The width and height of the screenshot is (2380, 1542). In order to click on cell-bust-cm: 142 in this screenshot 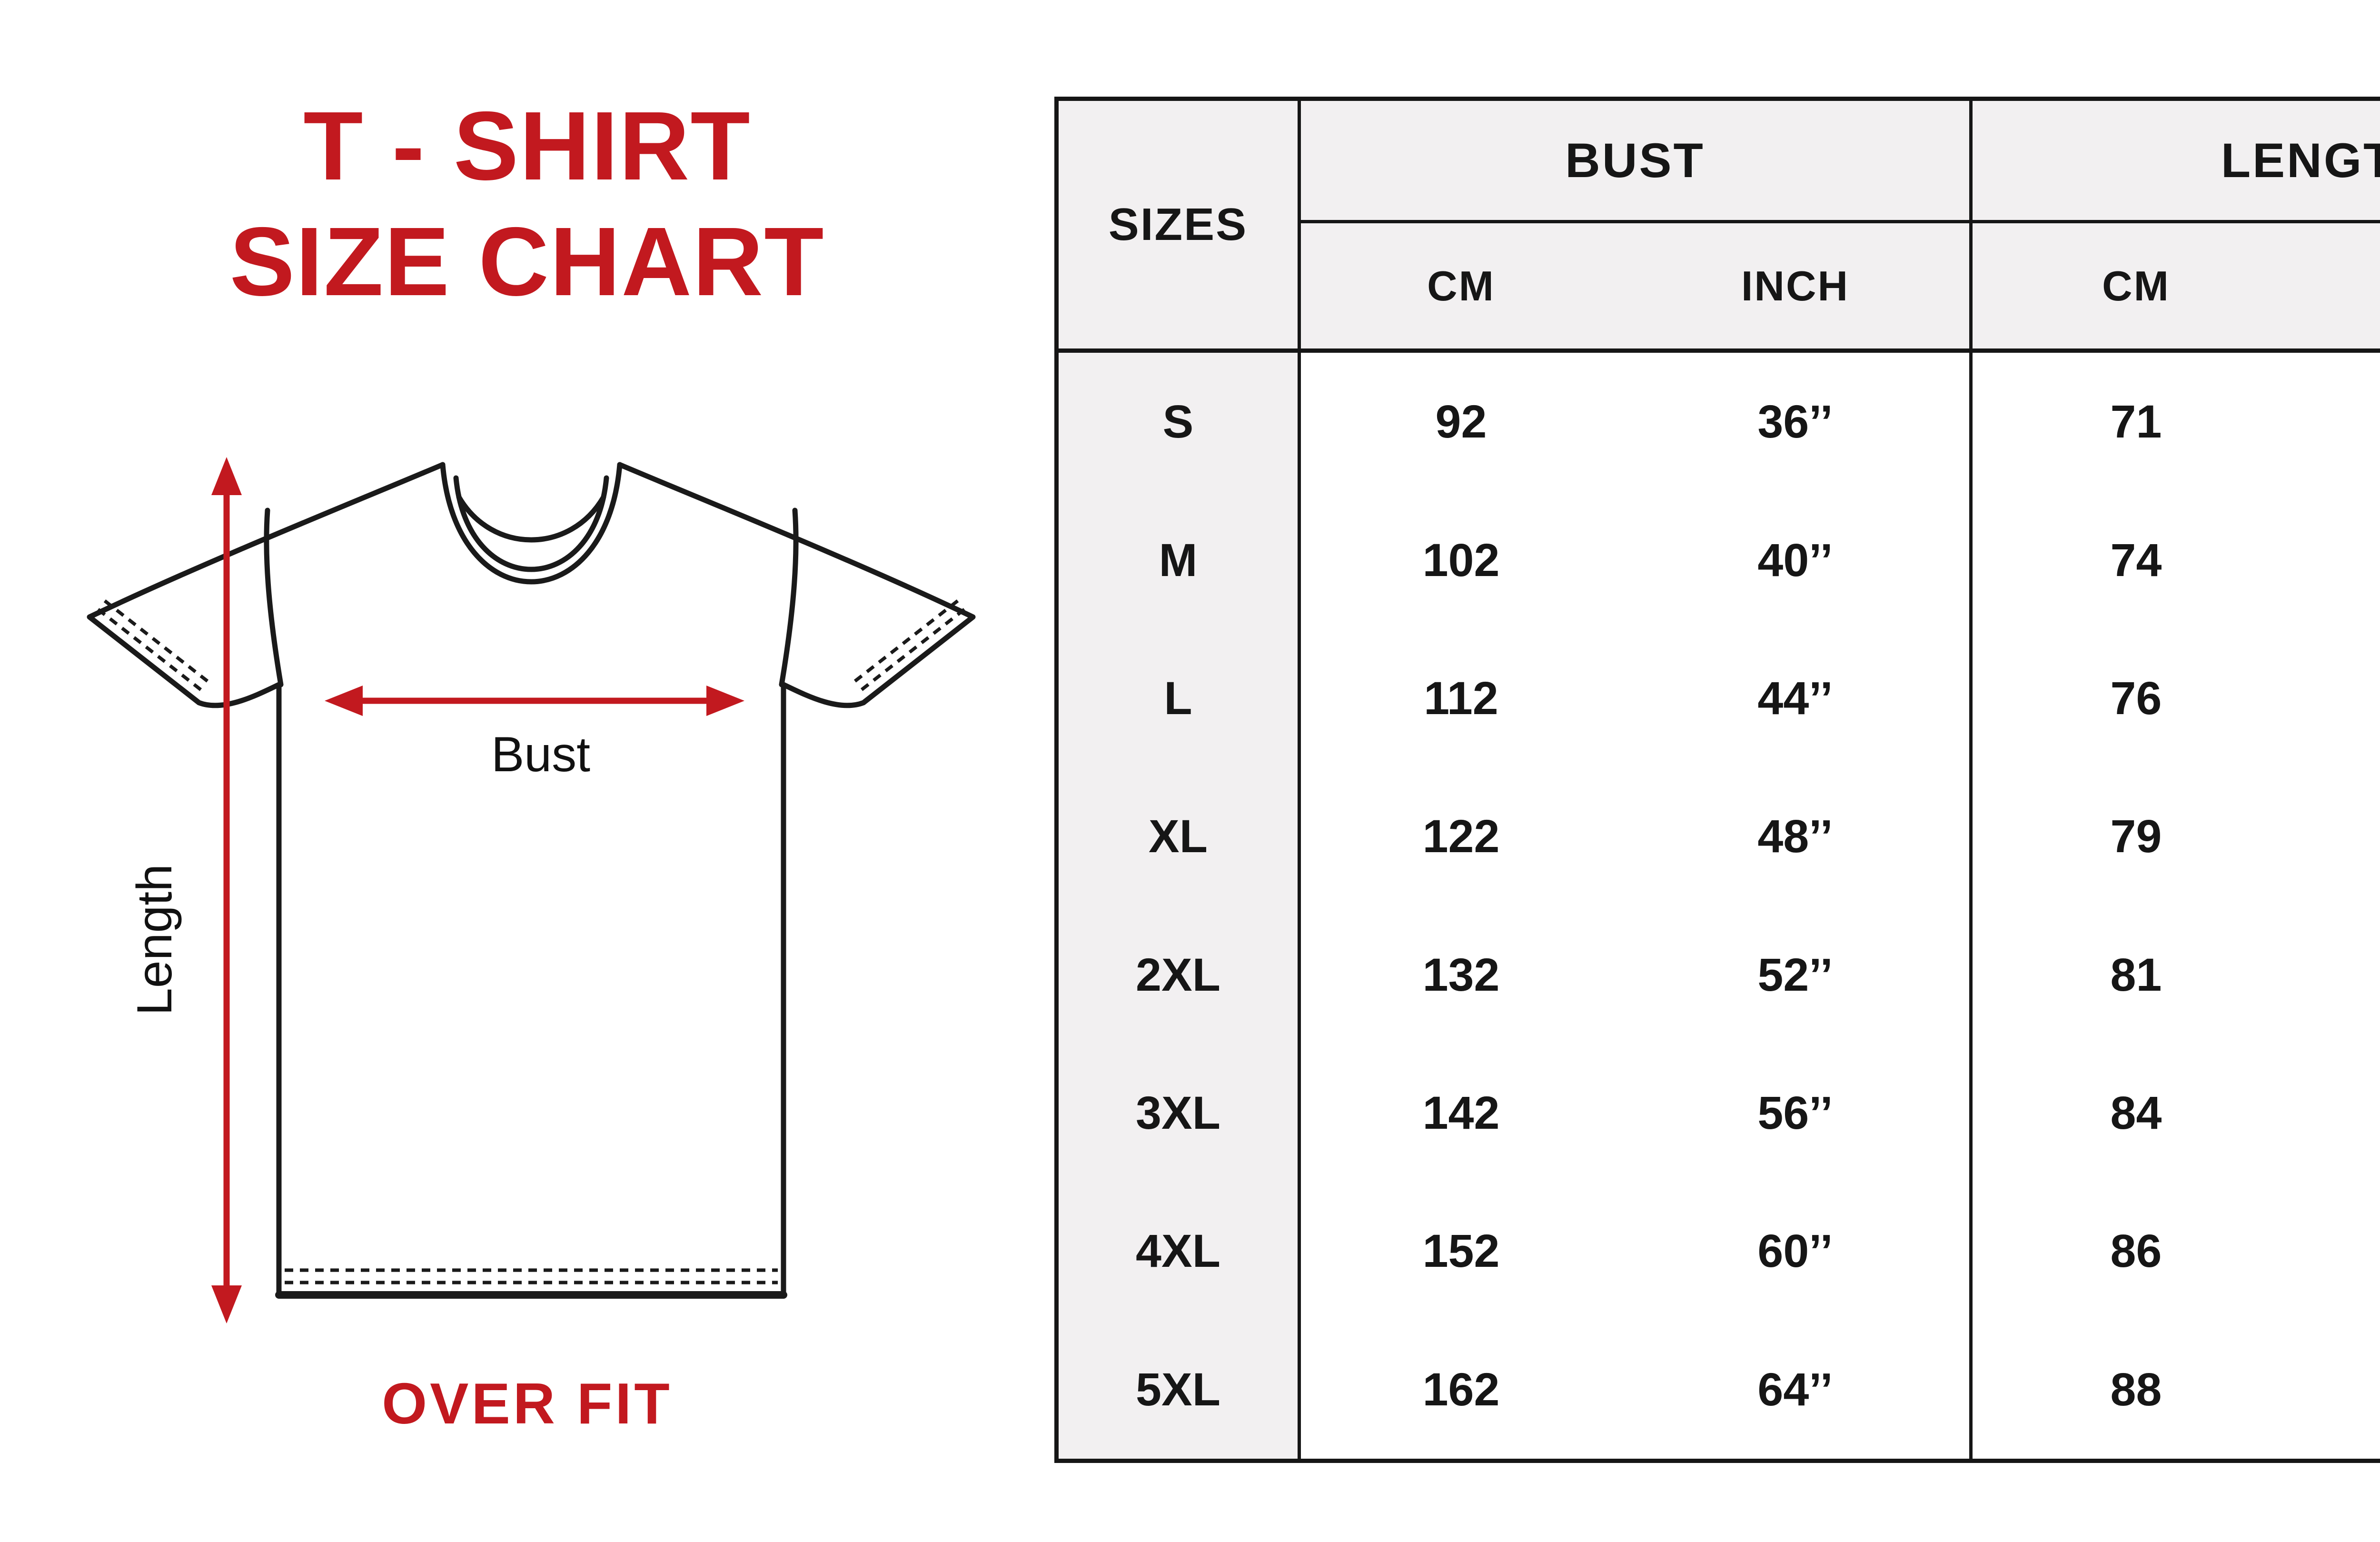, I will do `click(1461, 1113)`.